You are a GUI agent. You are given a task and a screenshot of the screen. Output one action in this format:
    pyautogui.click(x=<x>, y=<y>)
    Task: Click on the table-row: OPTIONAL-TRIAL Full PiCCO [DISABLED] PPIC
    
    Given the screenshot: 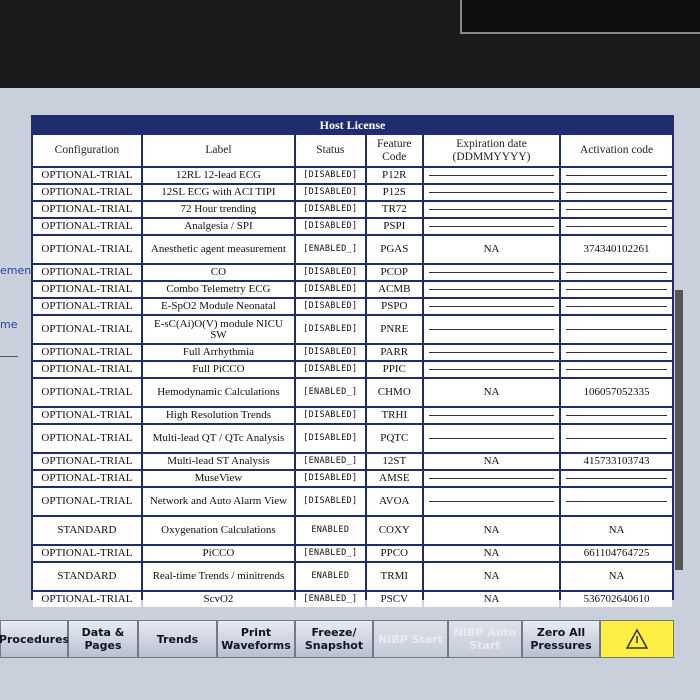 What is the action you would take?
    pyautogui.click(x=352, y=369)
    